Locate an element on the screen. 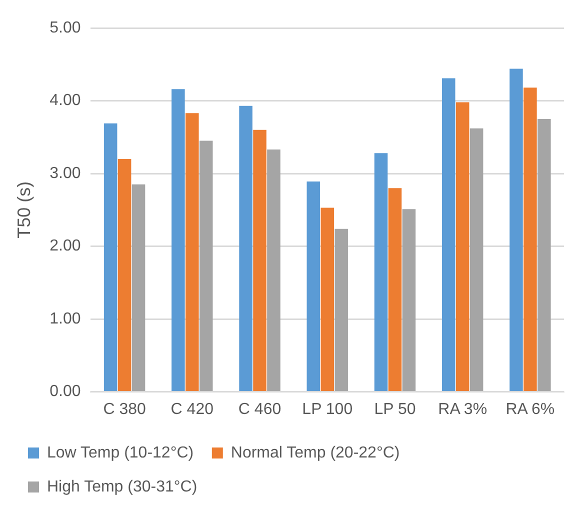  y-tick-label: 1.00 is located at coordinates (65, 319).